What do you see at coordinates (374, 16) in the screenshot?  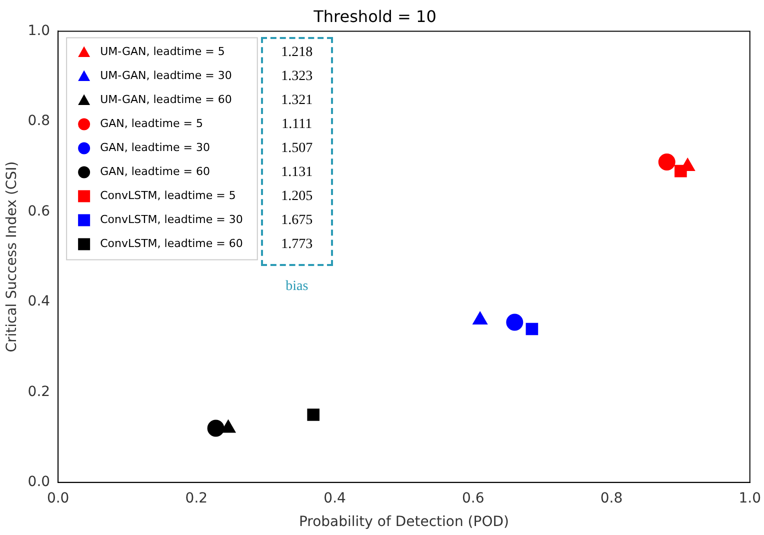 I see `chart-title: Threshold = 10` at bounding box center [374, 16].